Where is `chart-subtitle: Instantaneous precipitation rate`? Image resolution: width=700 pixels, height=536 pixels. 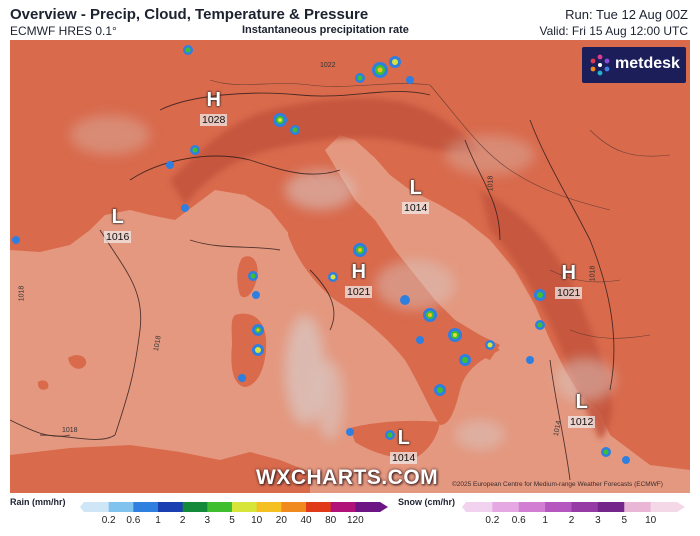 chart-subtitle: Instantaneous precipitation rate is located at coordinates (325, 30).